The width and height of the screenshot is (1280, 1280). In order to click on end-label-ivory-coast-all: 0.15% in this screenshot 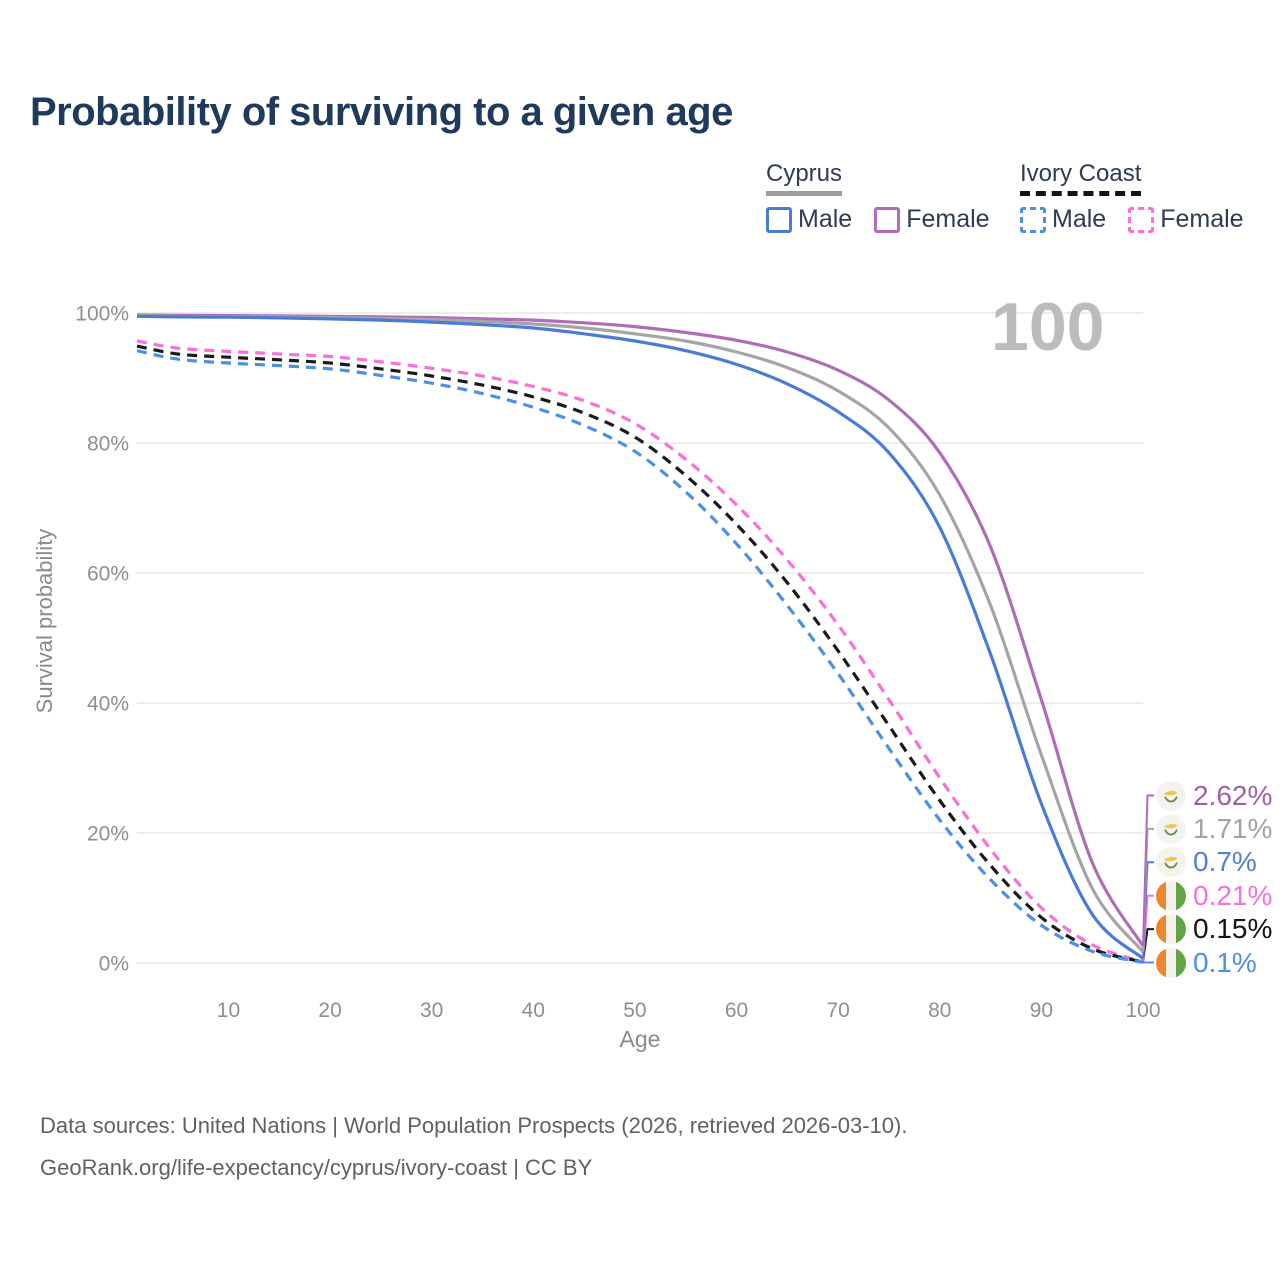, I will do `click(1214, 929)`.